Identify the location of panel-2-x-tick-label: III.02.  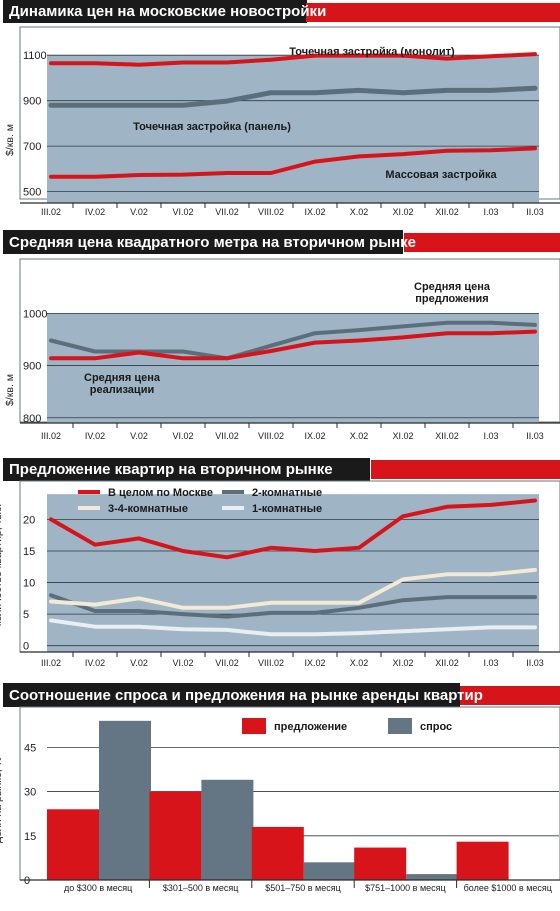
(51, 436).